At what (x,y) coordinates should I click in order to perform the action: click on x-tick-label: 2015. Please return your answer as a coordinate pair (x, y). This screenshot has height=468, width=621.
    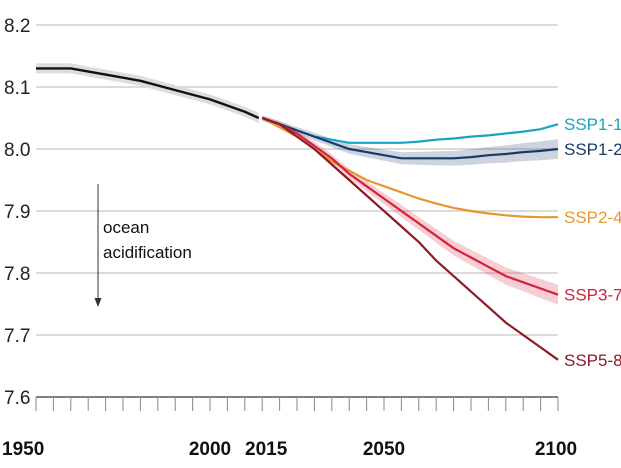
    Looking at the image, I should click on (266, 449).